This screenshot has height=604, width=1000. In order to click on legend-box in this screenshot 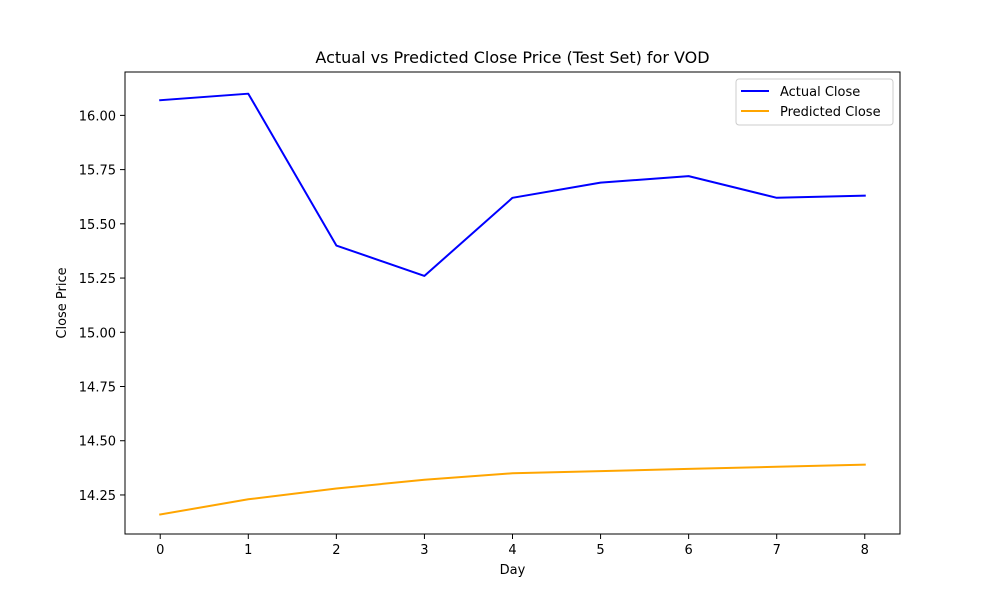, I will do `click(814, 102)`.